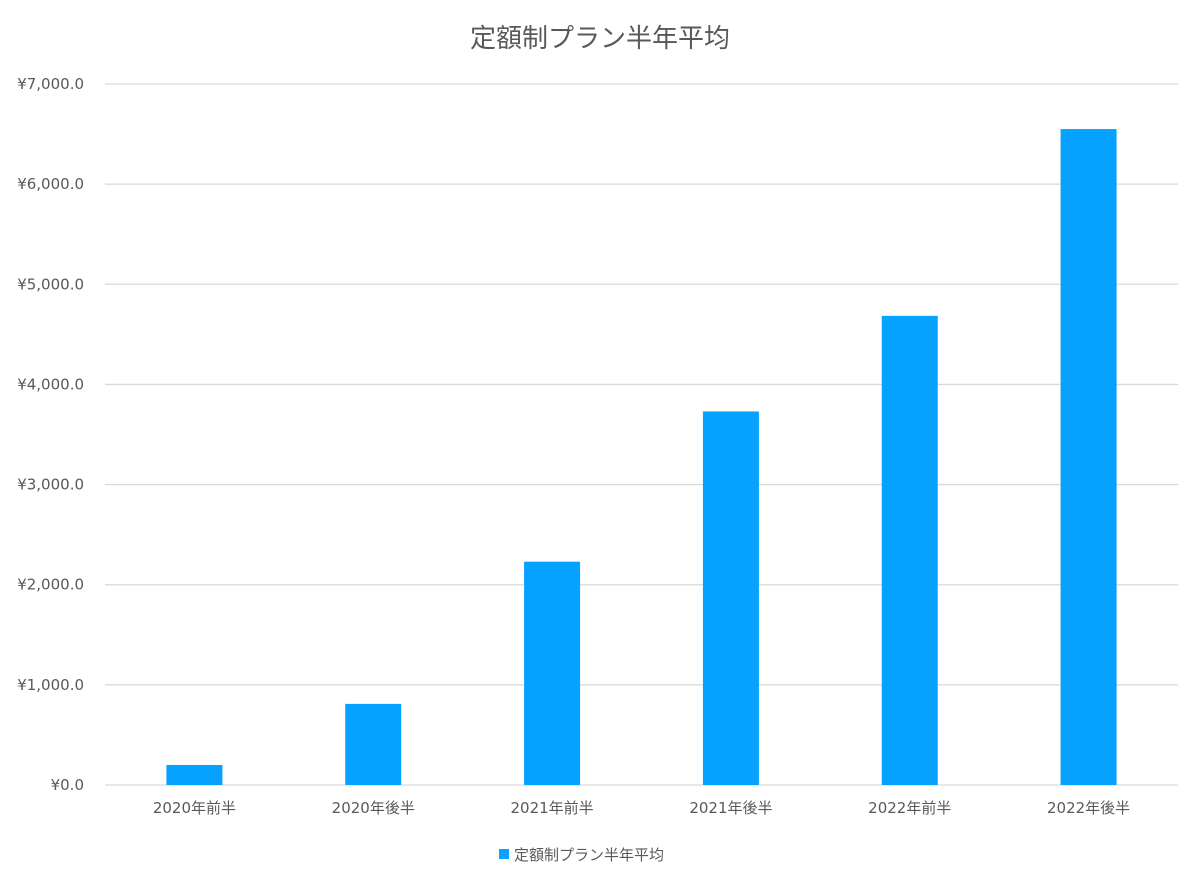  I want to click on legend: 定額制プラン半年平均, so click(581, 855).